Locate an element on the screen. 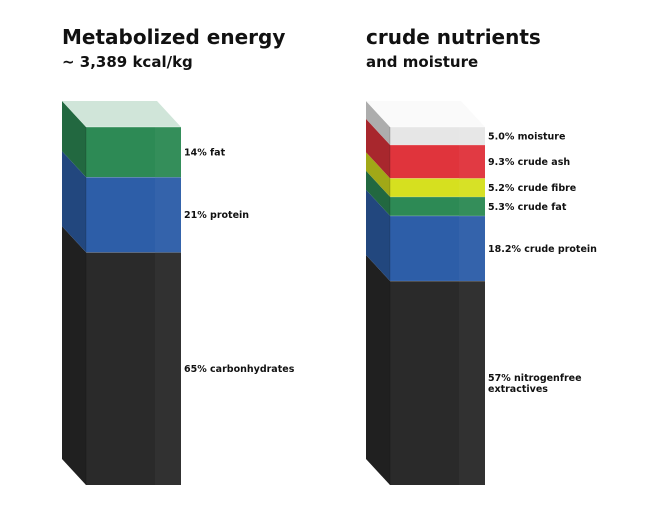 The height and width of the screenshot is (507, 665). chart-2-title: crude nutrients is located at coordinates (453, 37).